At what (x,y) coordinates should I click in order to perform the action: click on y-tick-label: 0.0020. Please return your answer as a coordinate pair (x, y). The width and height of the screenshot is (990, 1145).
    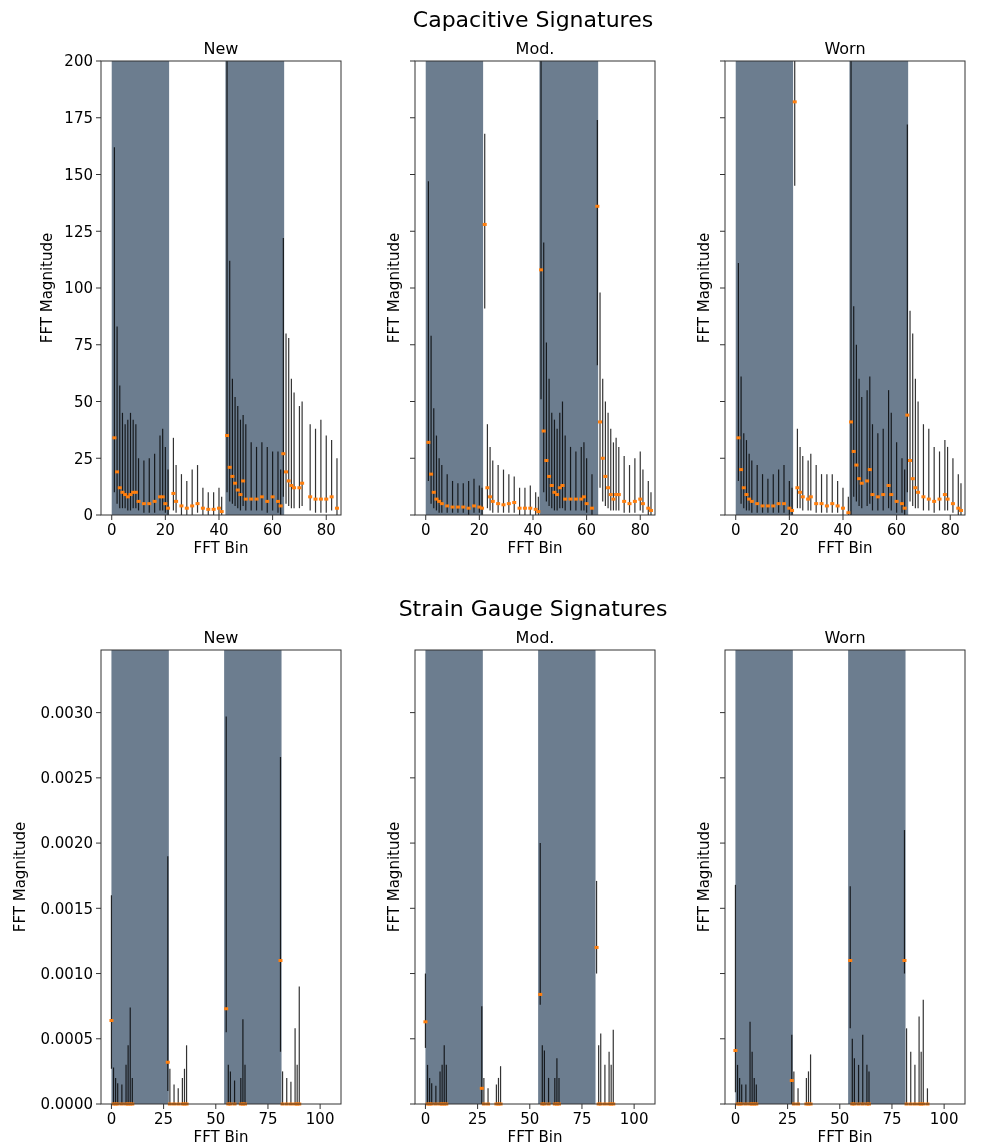
    Looking at the image, I should click on (66, 843).